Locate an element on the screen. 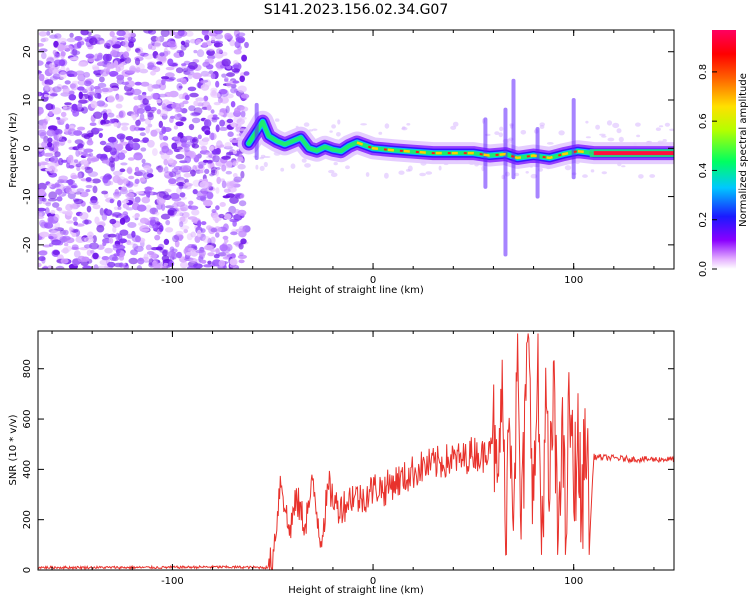 The width and height of the screenshot is (750, 600). colorbar-tick-label: 0.4 is located at coordinates (703, 170).